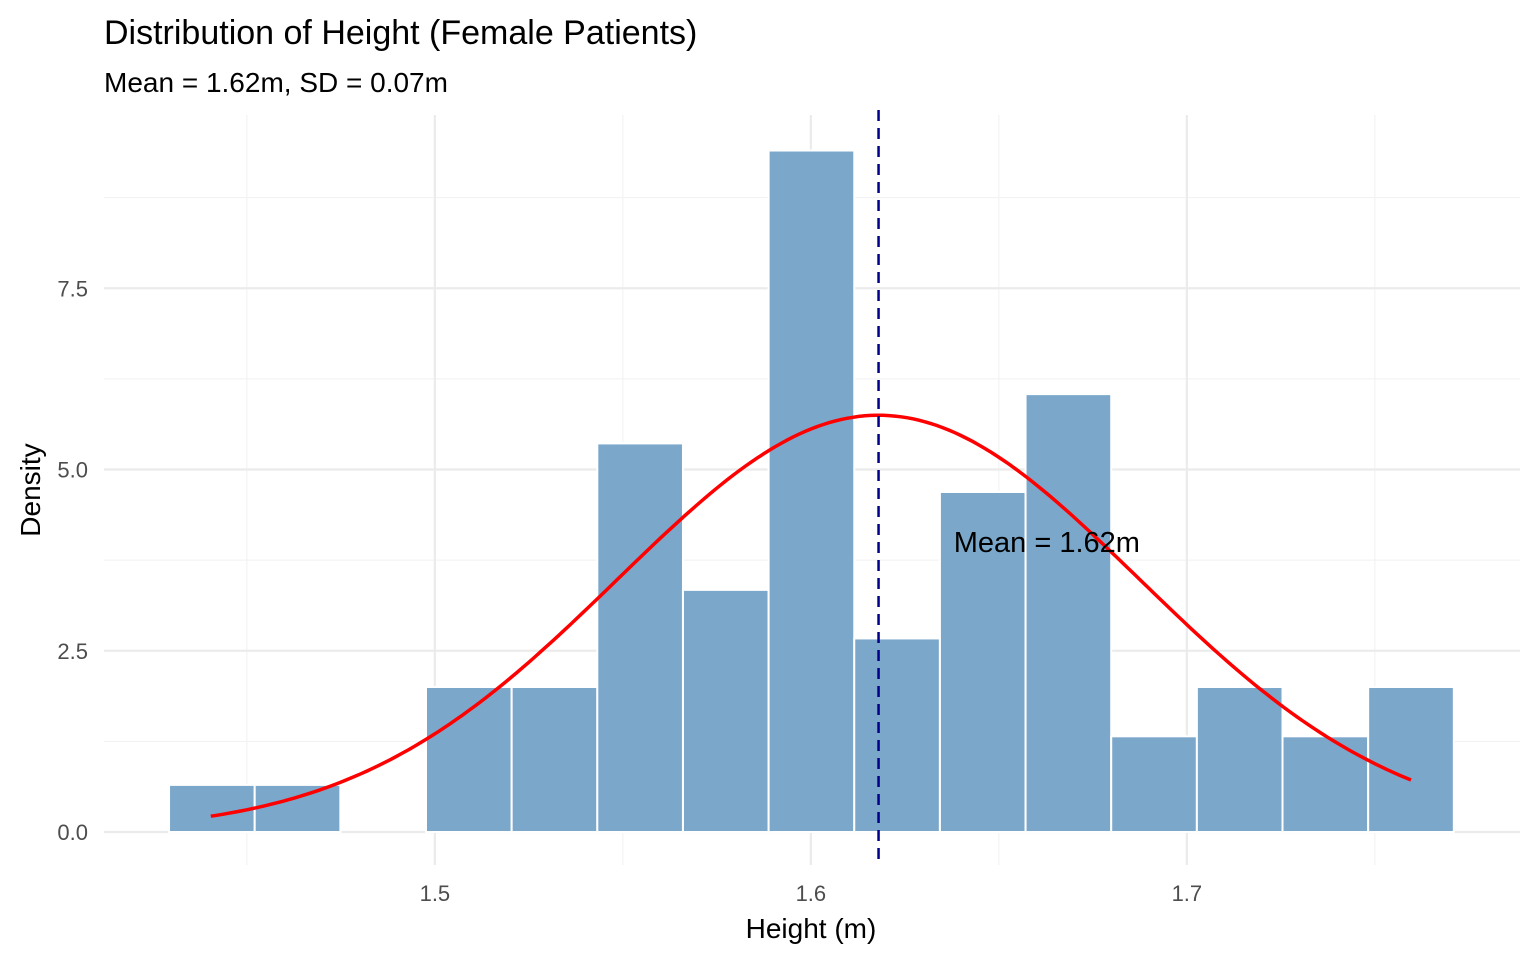  I want to click on y-tick-label: 2.5, so click(72, 651).